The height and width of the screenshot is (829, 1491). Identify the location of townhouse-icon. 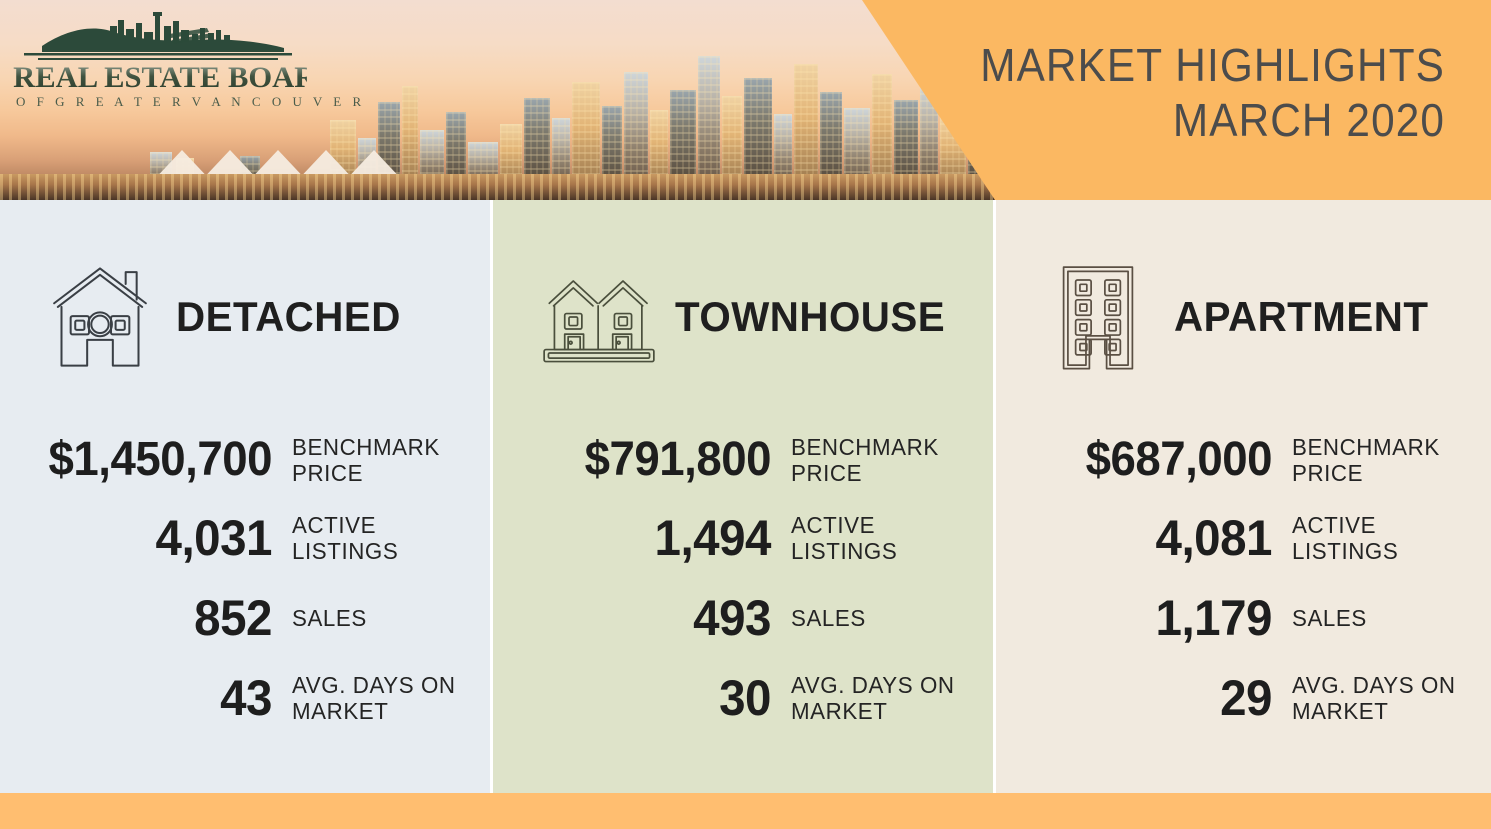
(599, 317).